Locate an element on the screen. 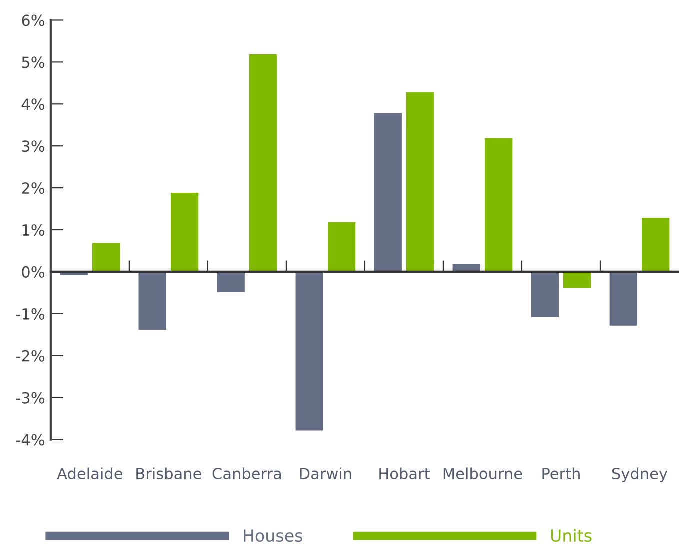  x-tick-label: Sydney is located at coordinates (640, 475).